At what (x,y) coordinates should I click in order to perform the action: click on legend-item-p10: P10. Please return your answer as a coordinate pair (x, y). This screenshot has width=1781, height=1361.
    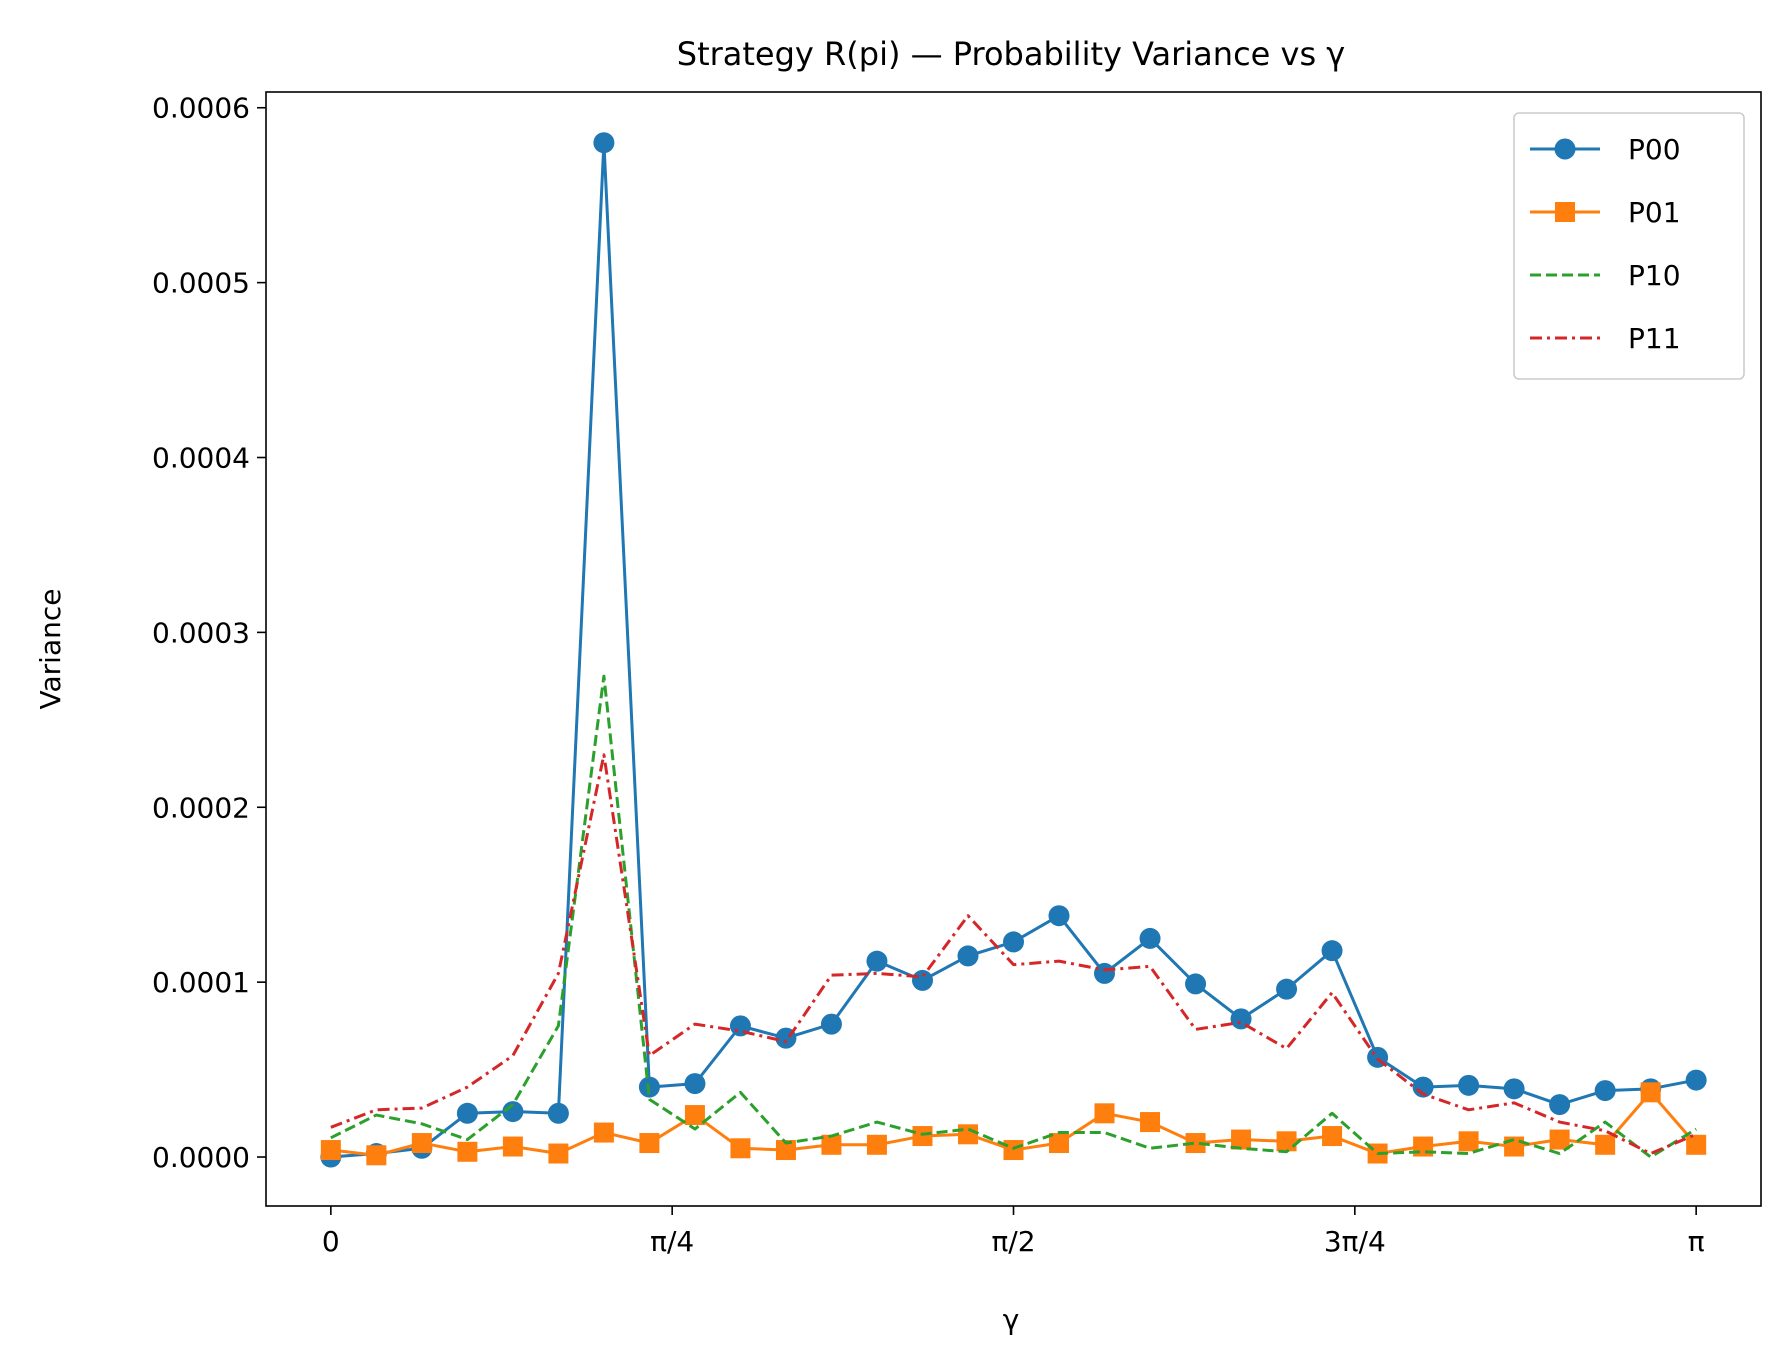
    Looking at the image, I should click on (1605, 275).